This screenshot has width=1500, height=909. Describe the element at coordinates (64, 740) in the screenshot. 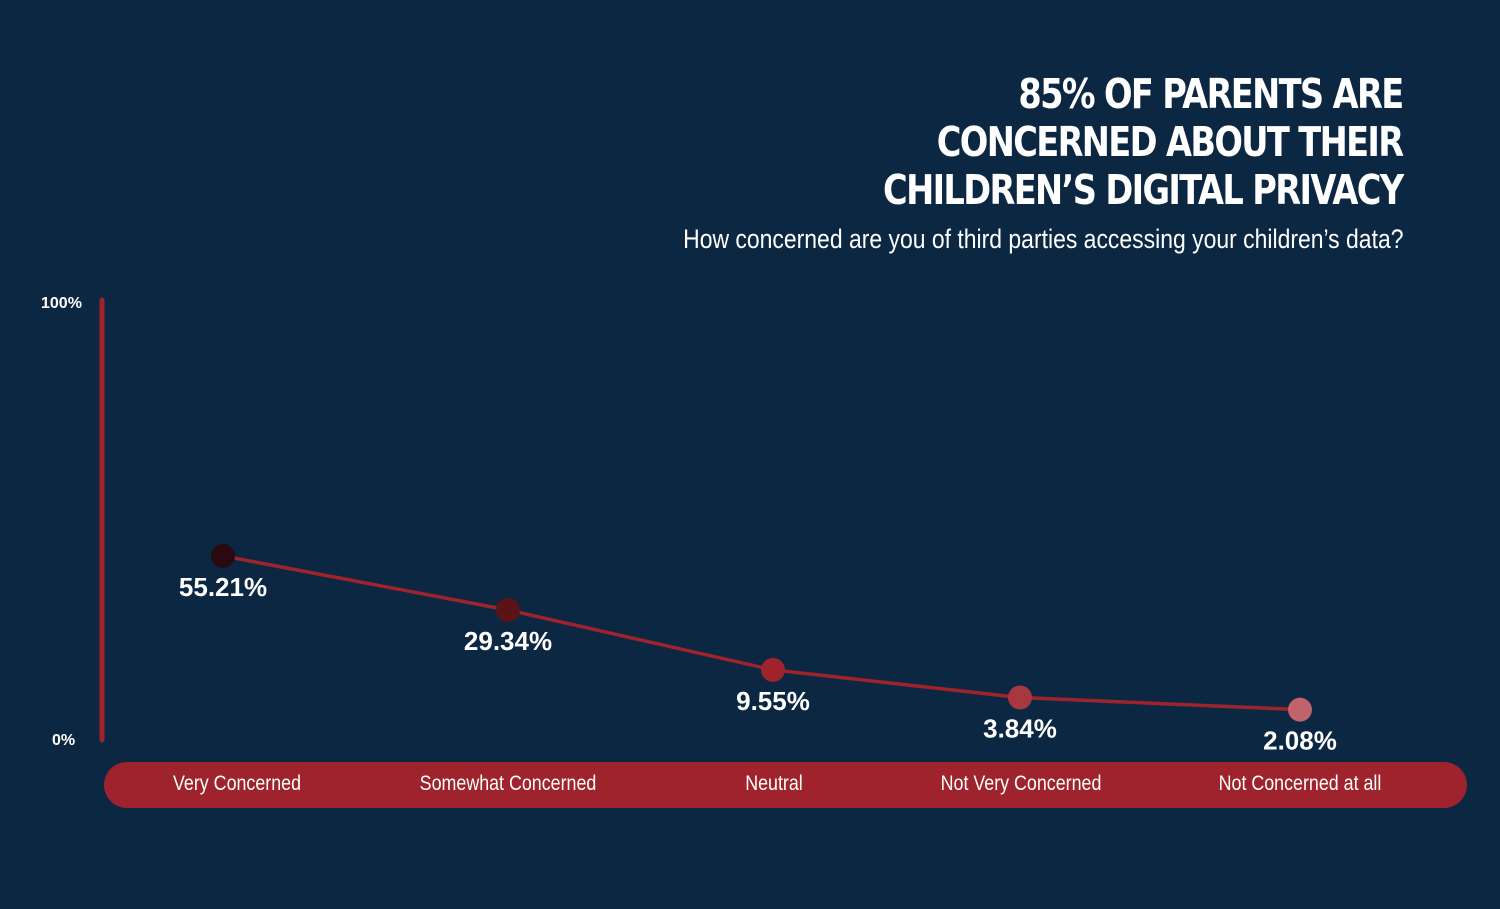

I see `y-tick-label: 0%` at that location.